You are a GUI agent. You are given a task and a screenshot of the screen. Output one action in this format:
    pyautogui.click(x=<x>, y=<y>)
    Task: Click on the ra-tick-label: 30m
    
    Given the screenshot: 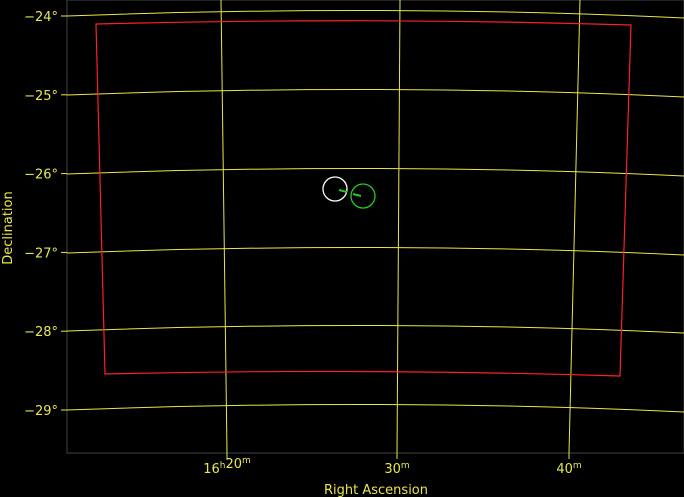 What is the action you would take?
    pyautogui.click(x=396, y=469)
    